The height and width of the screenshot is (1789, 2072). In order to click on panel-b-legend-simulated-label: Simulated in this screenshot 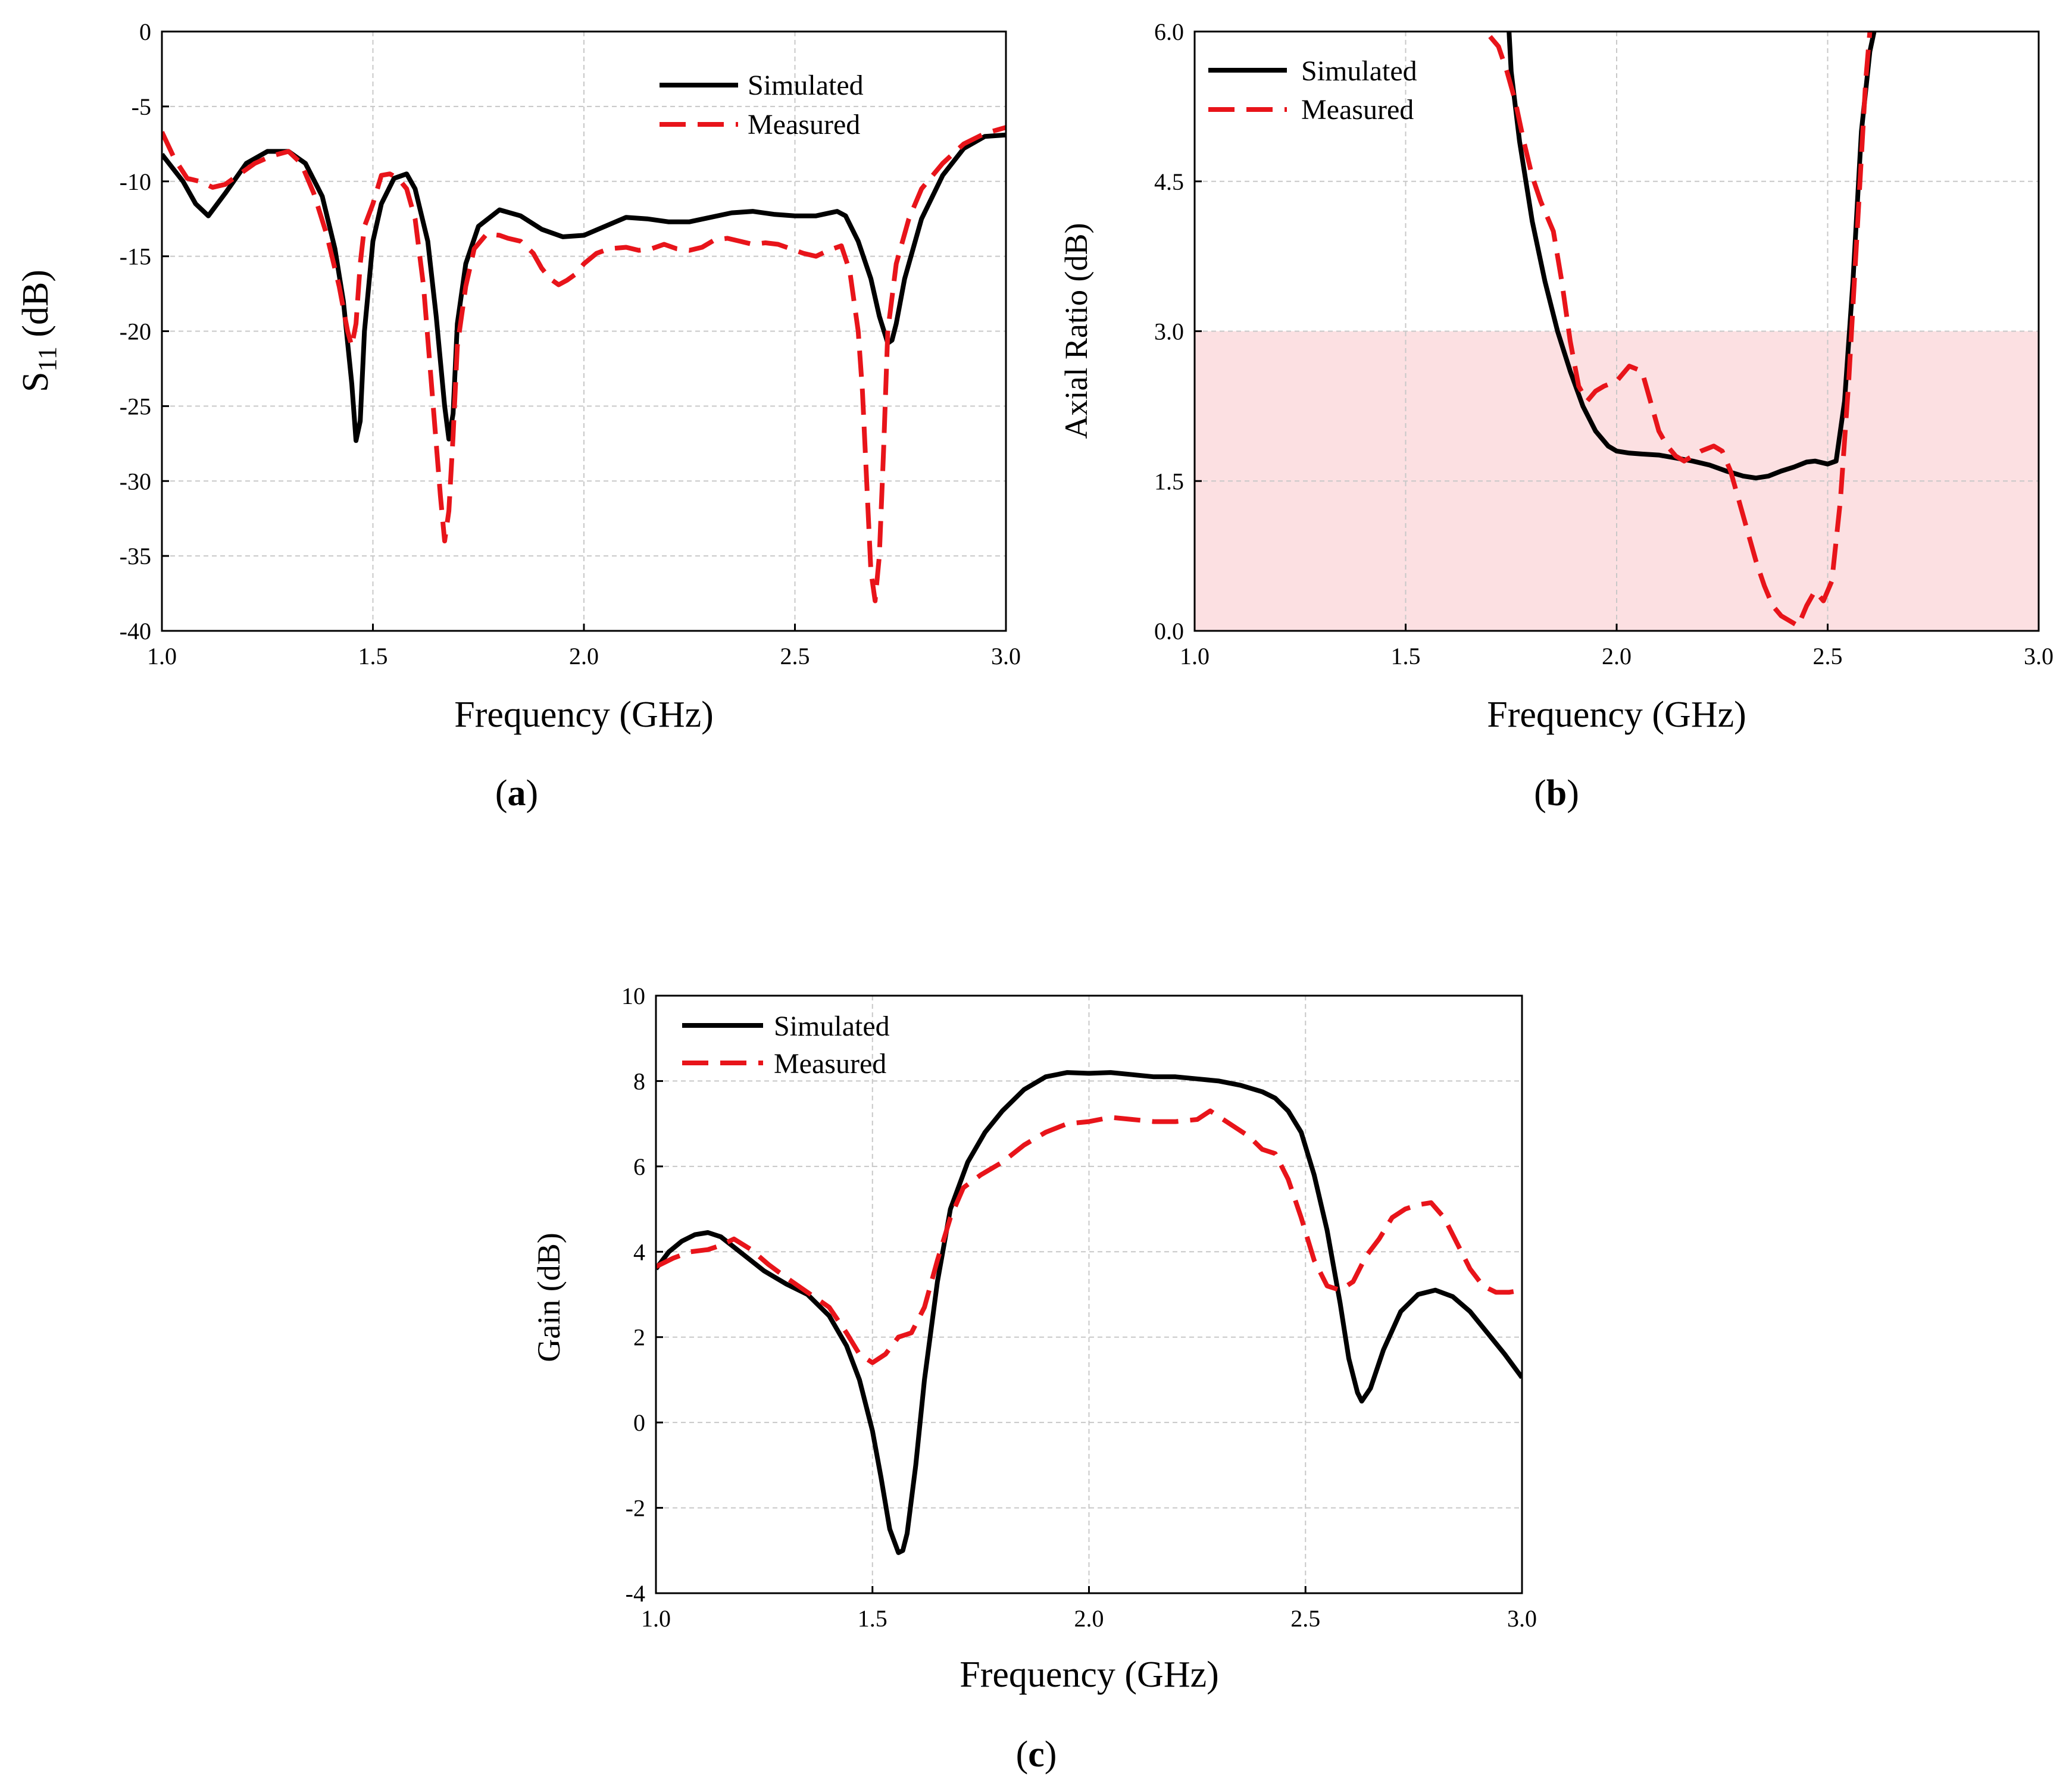, I will do `click(1359, 71)`.